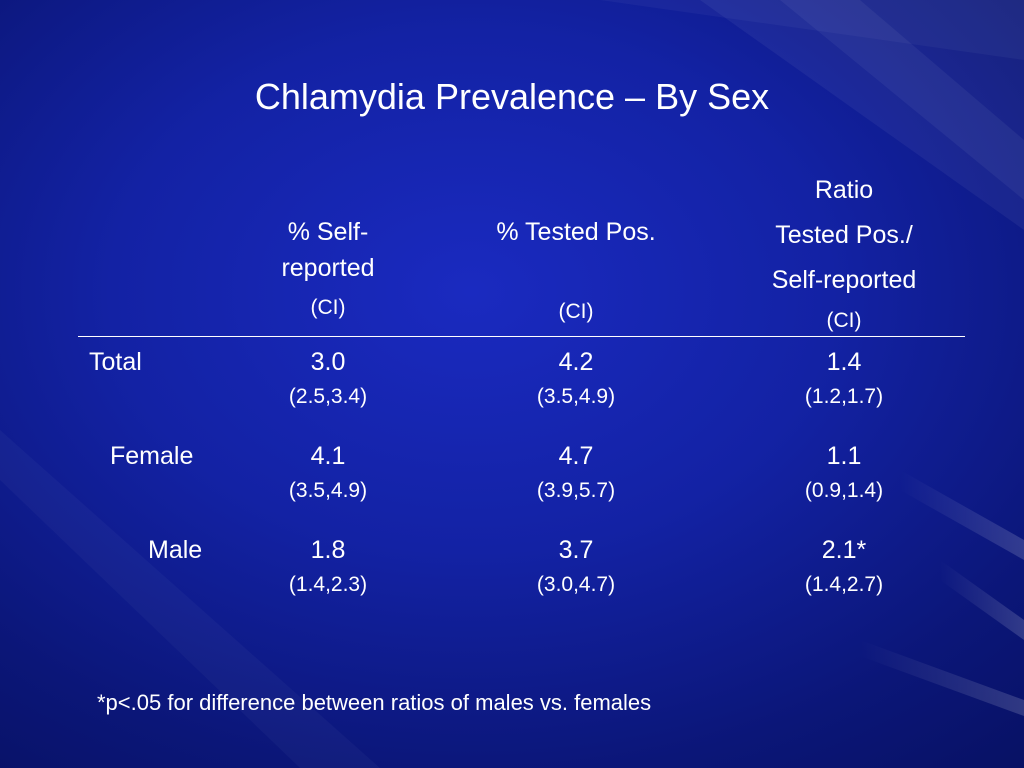 This screenshot has height=768, width=1024. What do you see at coordinates (844, 550) in the screenshot?
I see `male-ratio-value: 2.1*` at bounding box center [844, 550].